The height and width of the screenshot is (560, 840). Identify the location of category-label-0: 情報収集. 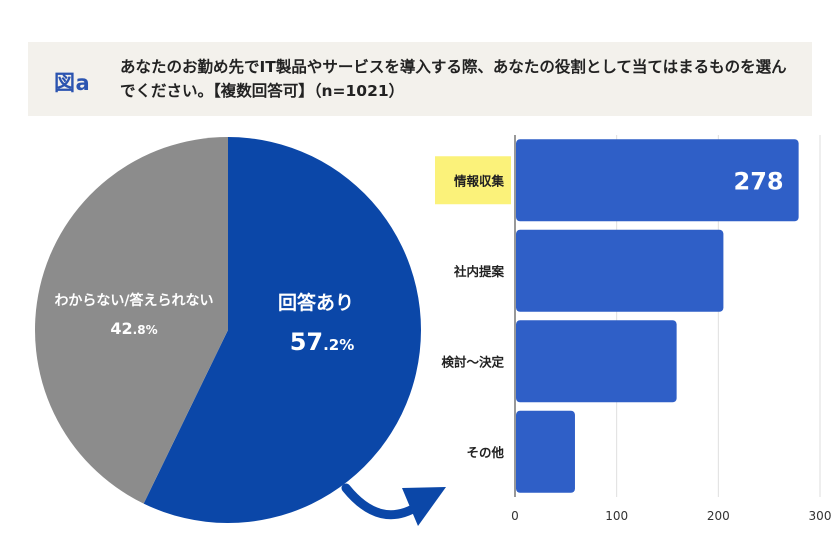
(479, 180).